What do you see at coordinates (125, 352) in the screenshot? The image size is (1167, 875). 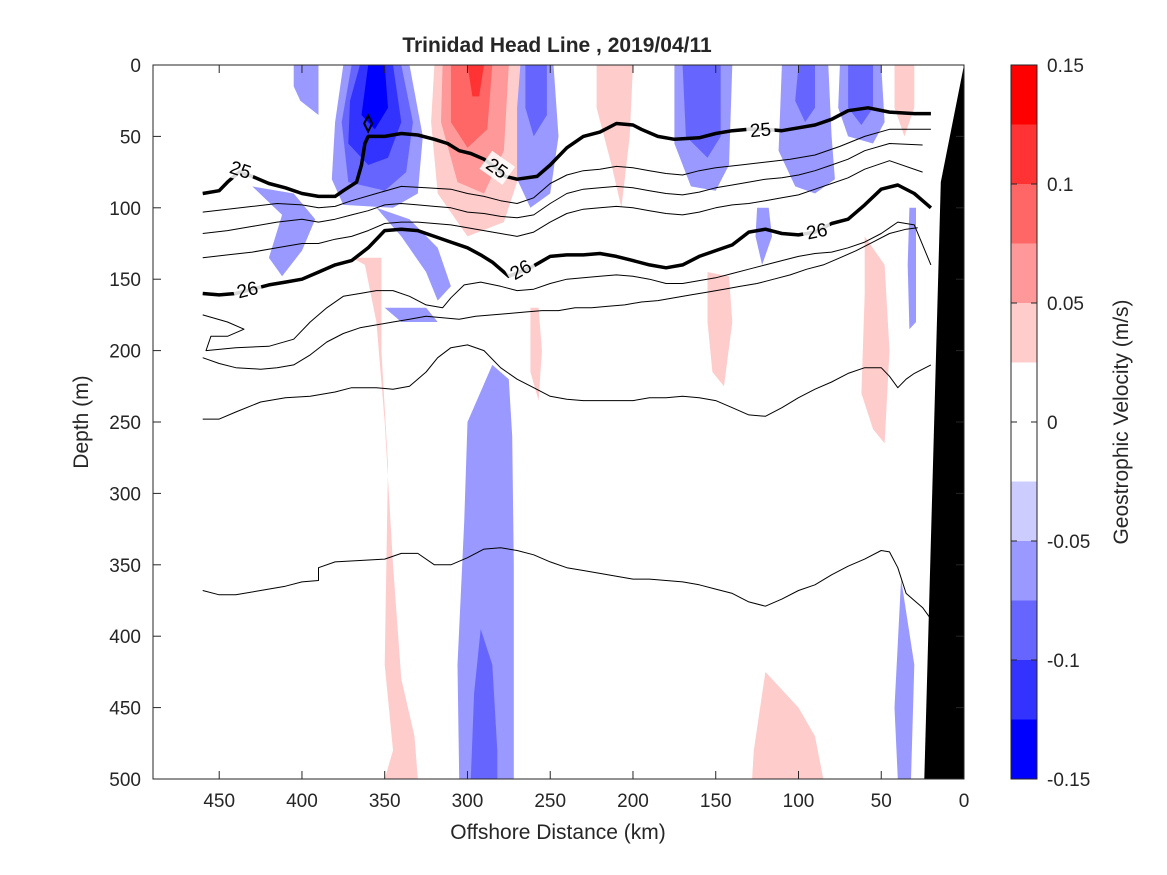 I see `y-tick-label: 200` at bounding box center [125, 352].